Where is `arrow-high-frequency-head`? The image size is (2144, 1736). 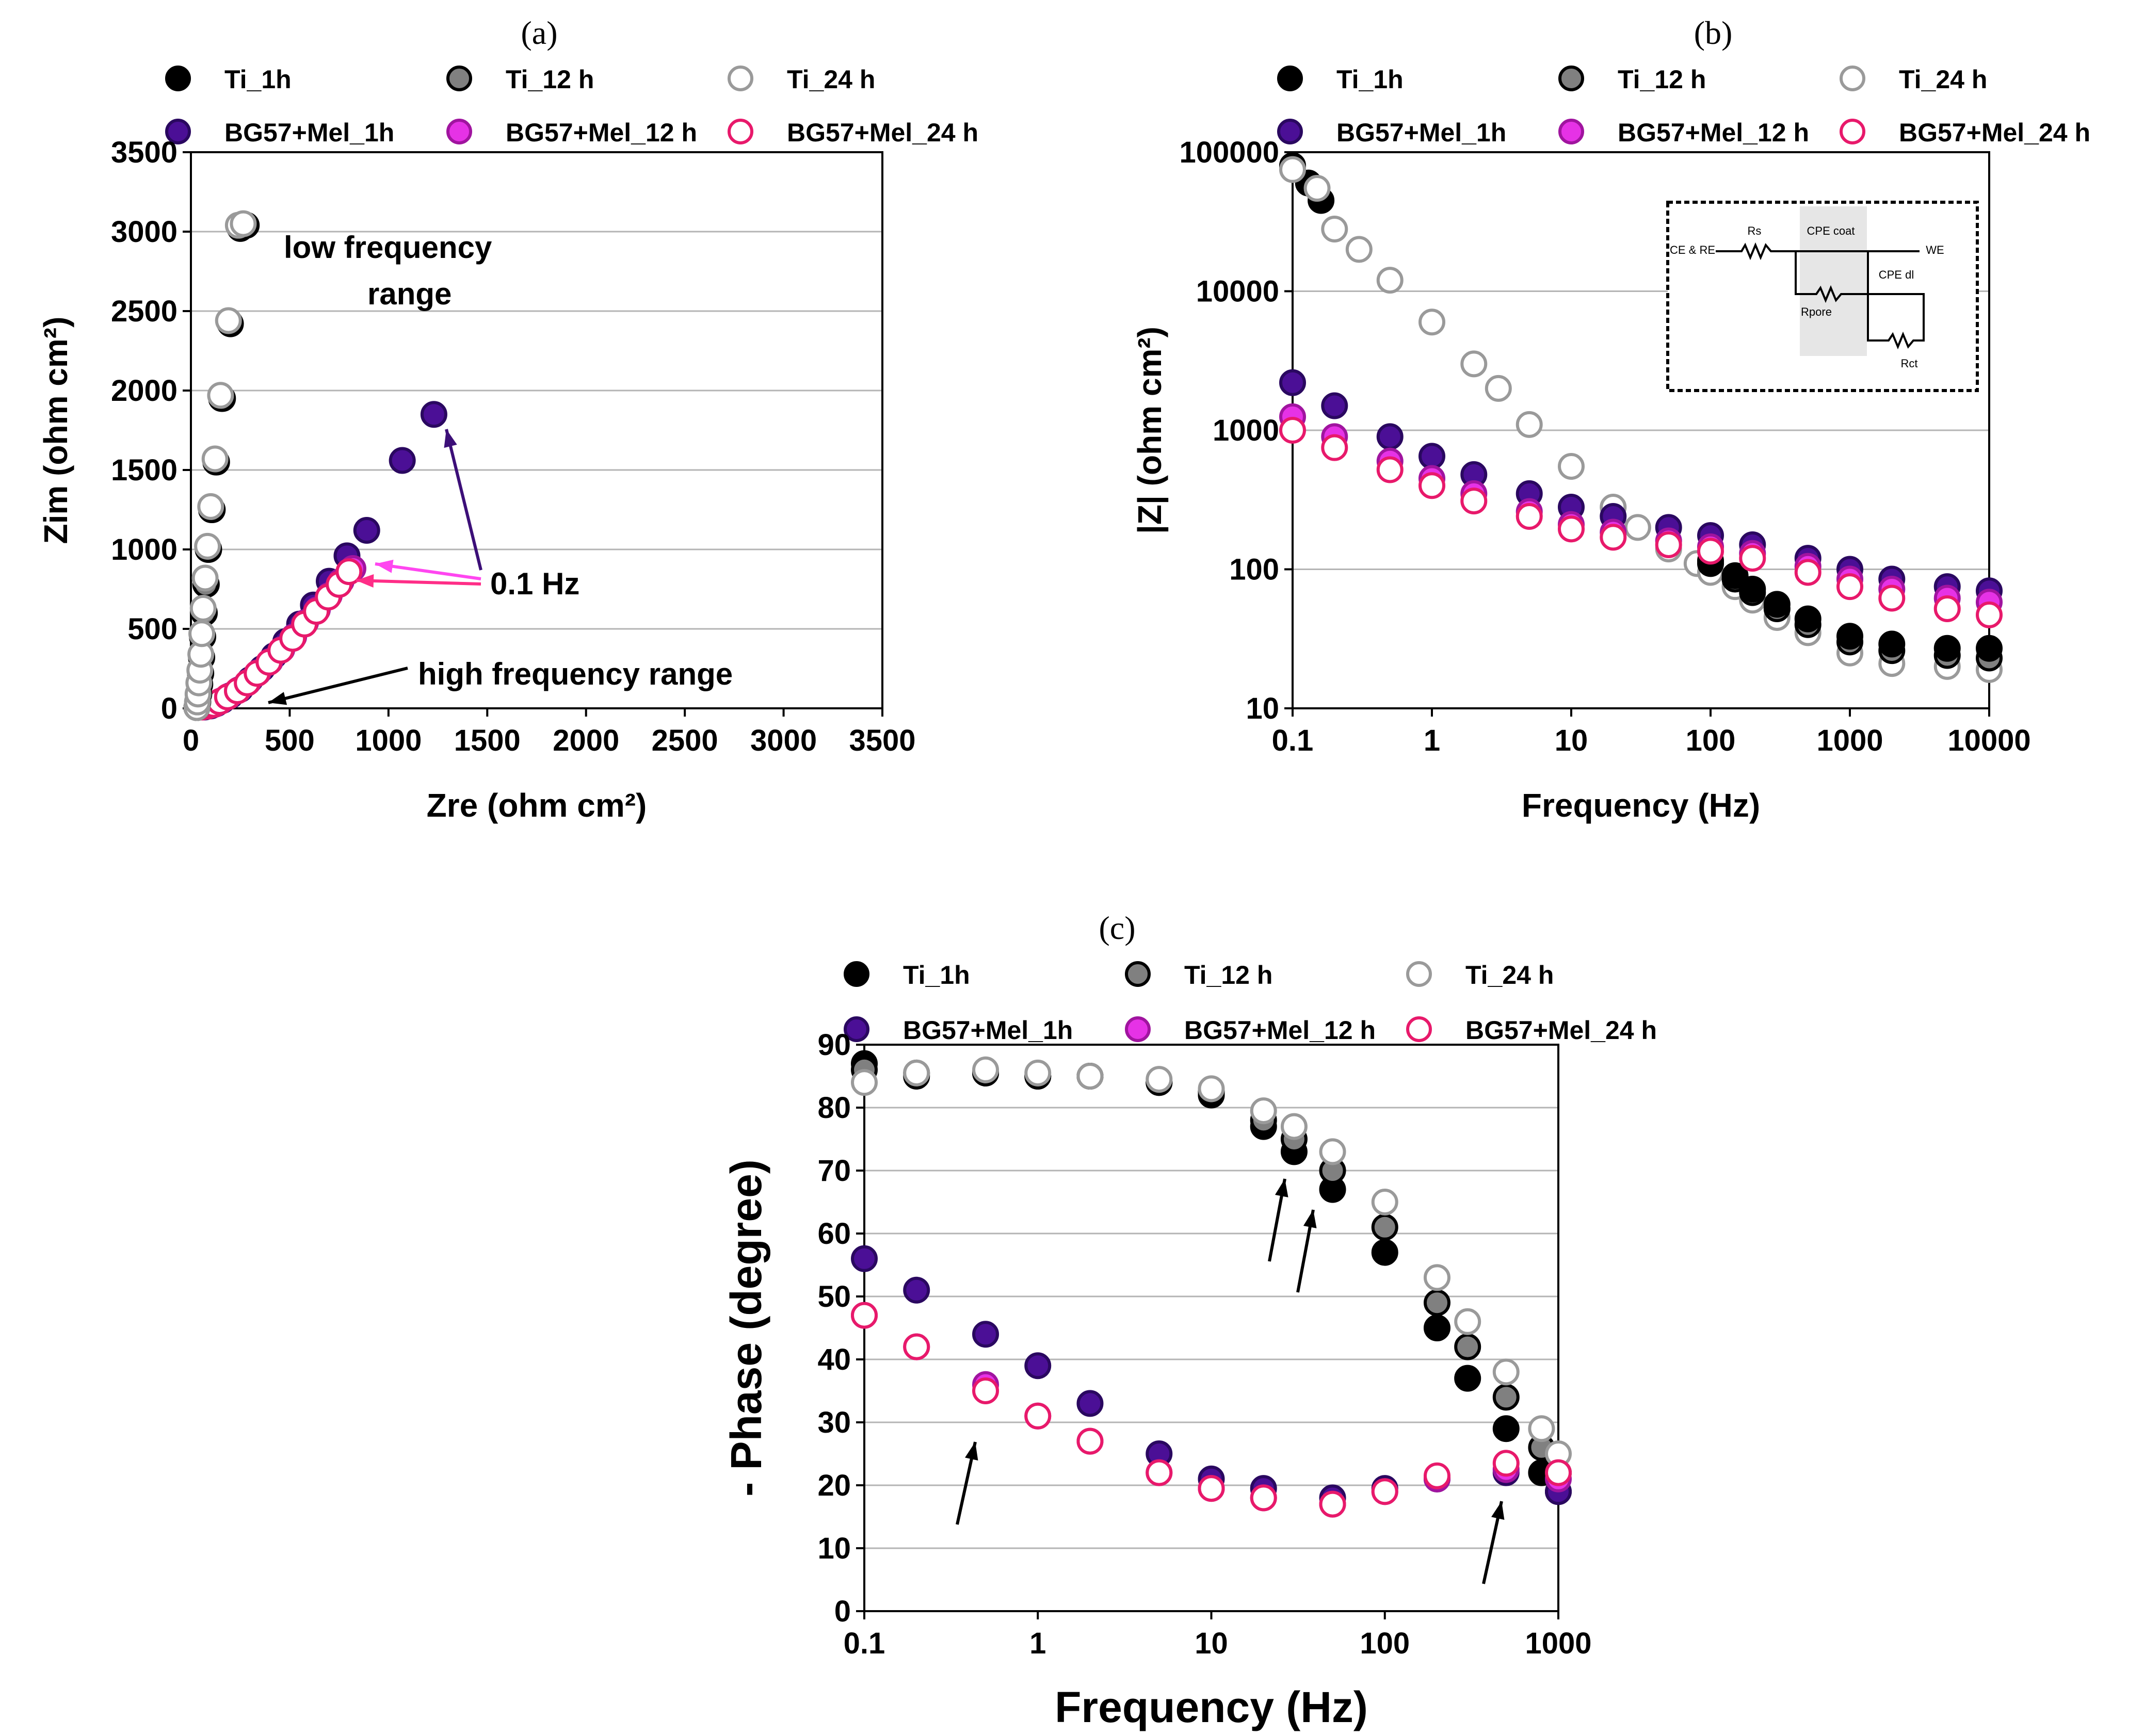 arrow-high-frequency-head is located at coordinates (277, 699).